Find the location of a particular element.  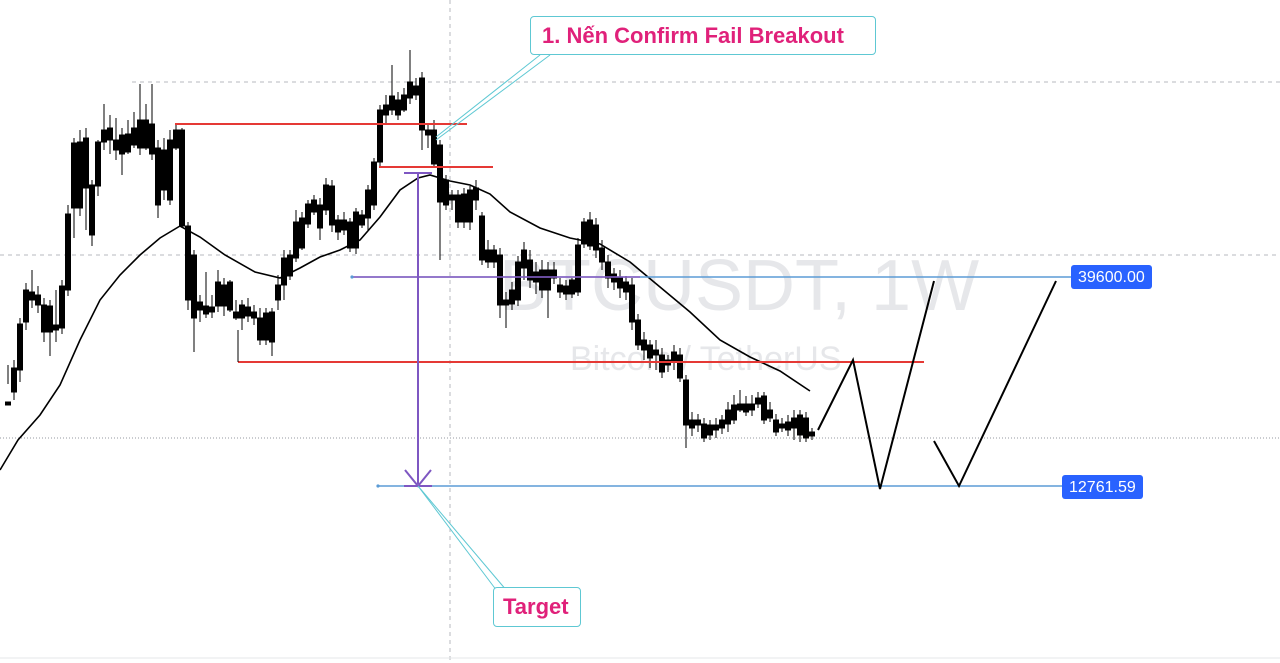

watermark: BTCUSDT, 1W Bitcoin / TetherUS is located at coordinates (739, 312).